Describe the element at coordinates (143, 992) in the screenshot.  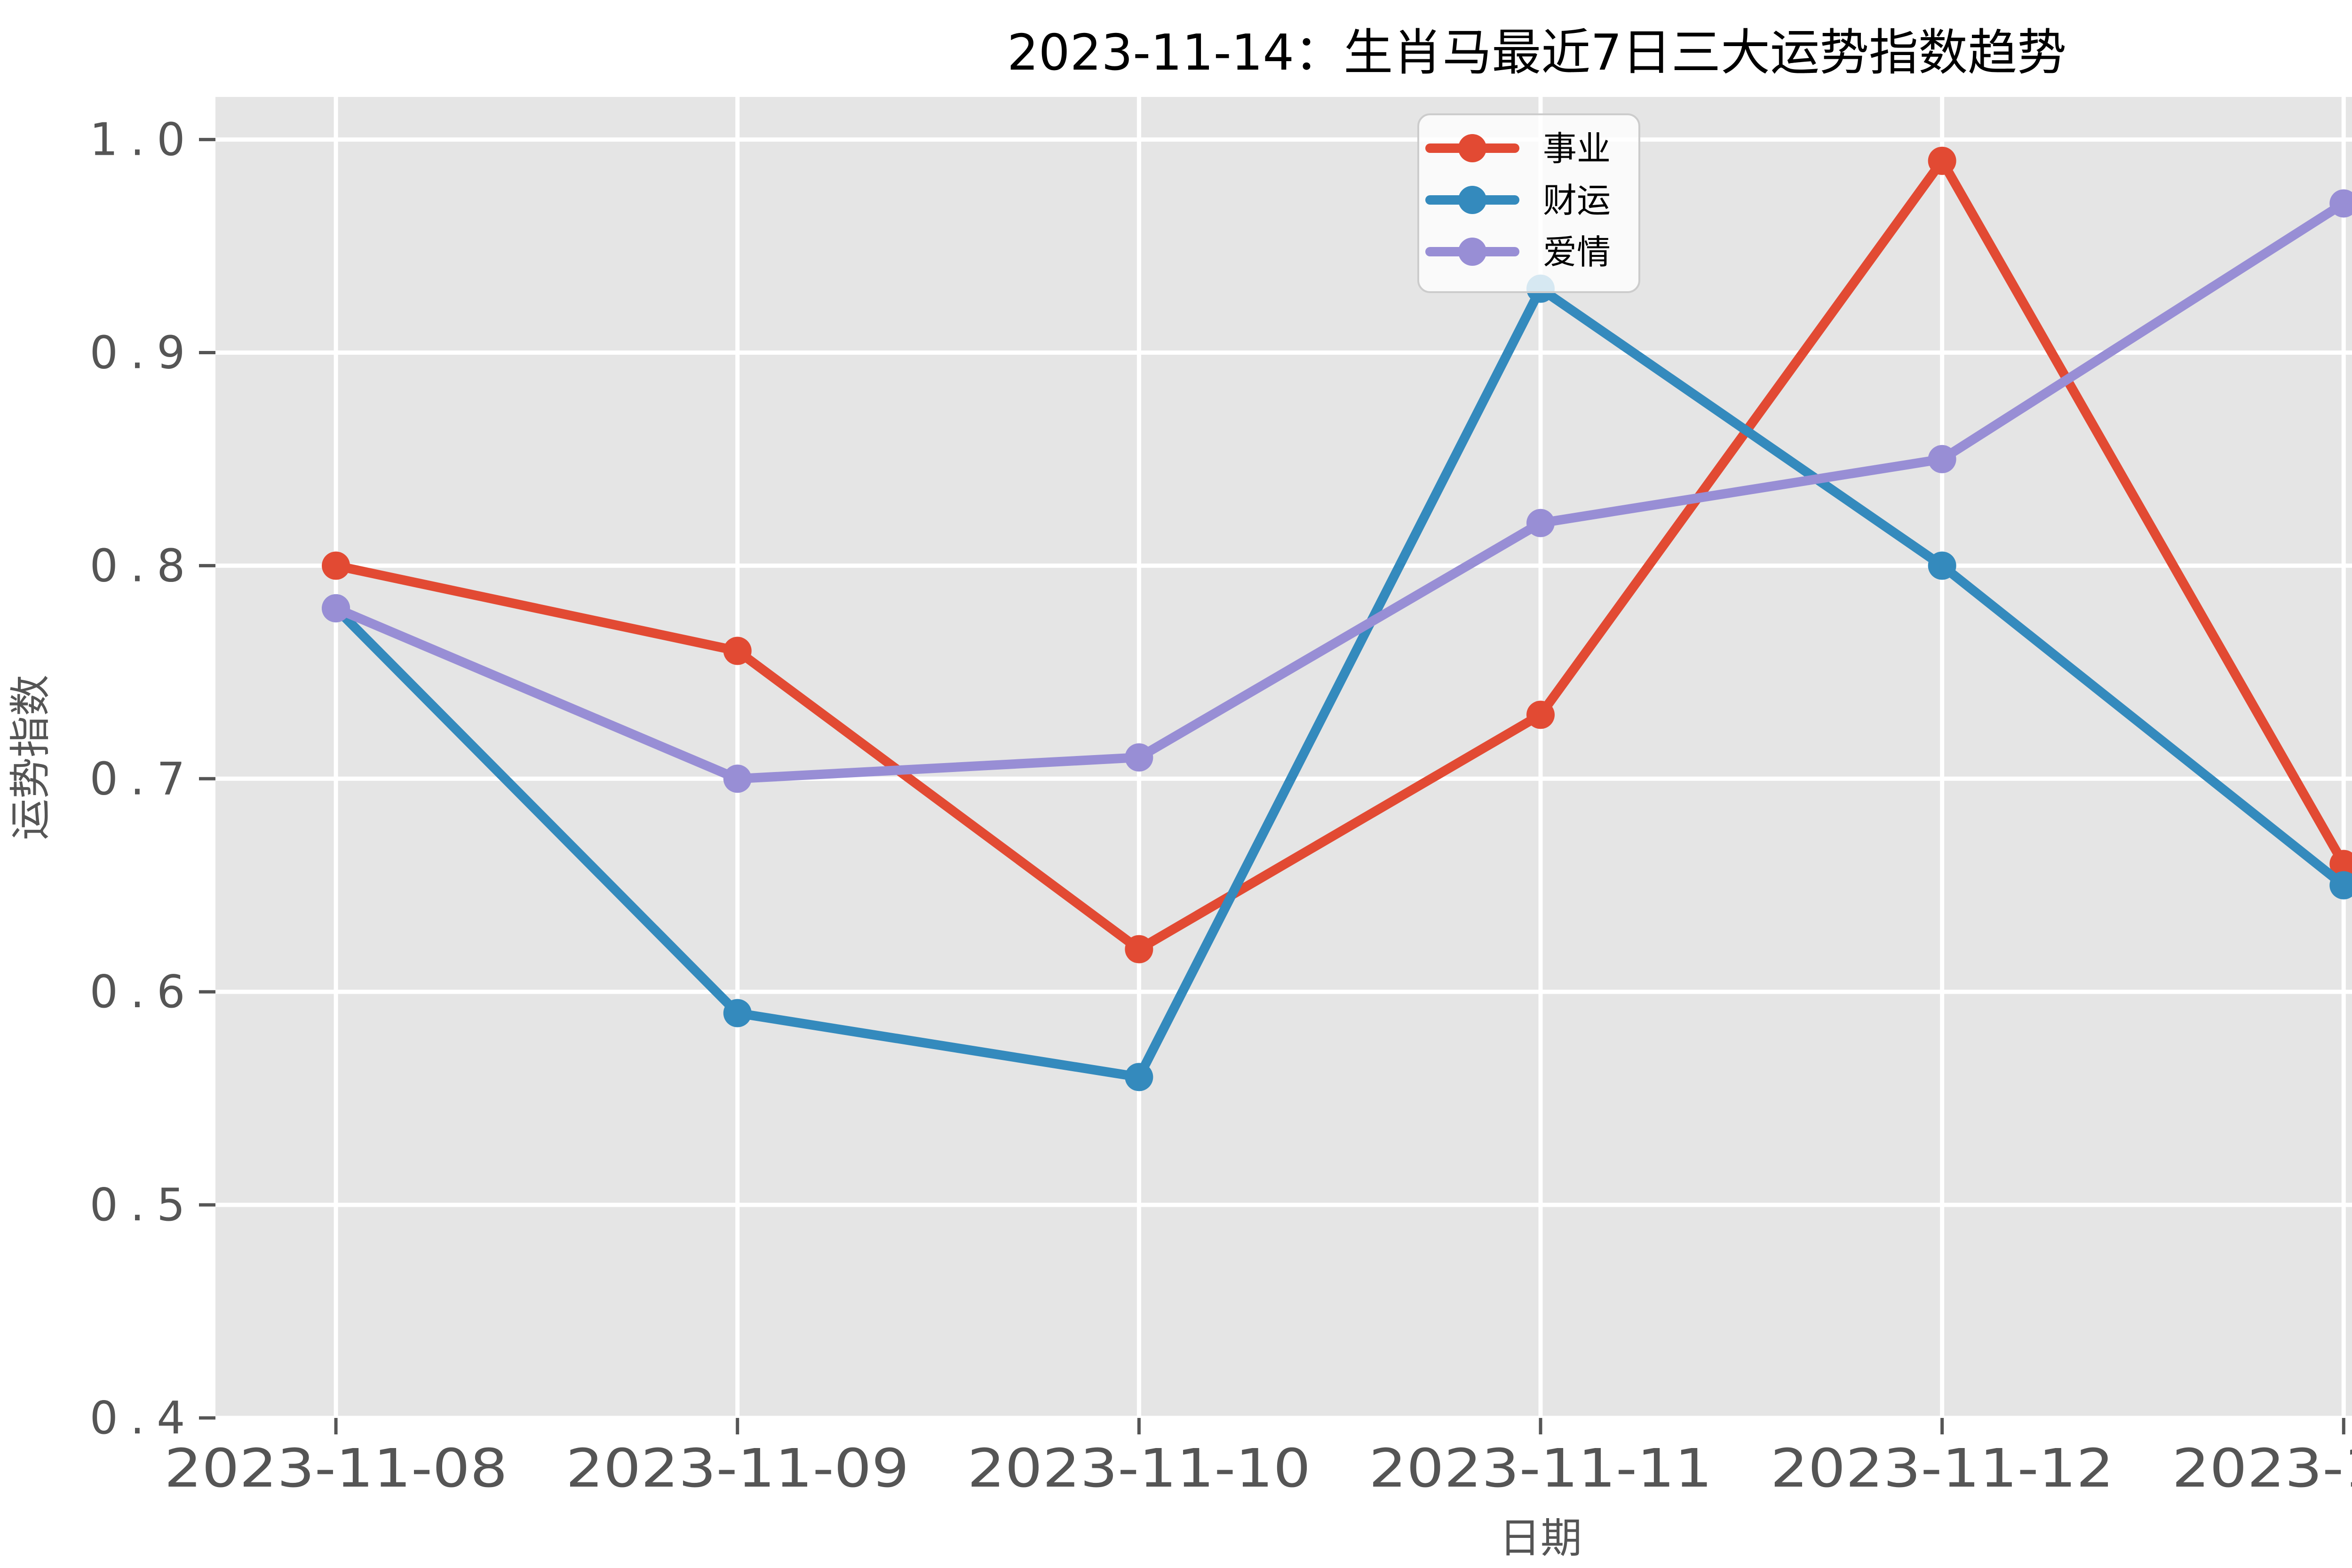
I see `y-tick-label: 0.6` at that location.